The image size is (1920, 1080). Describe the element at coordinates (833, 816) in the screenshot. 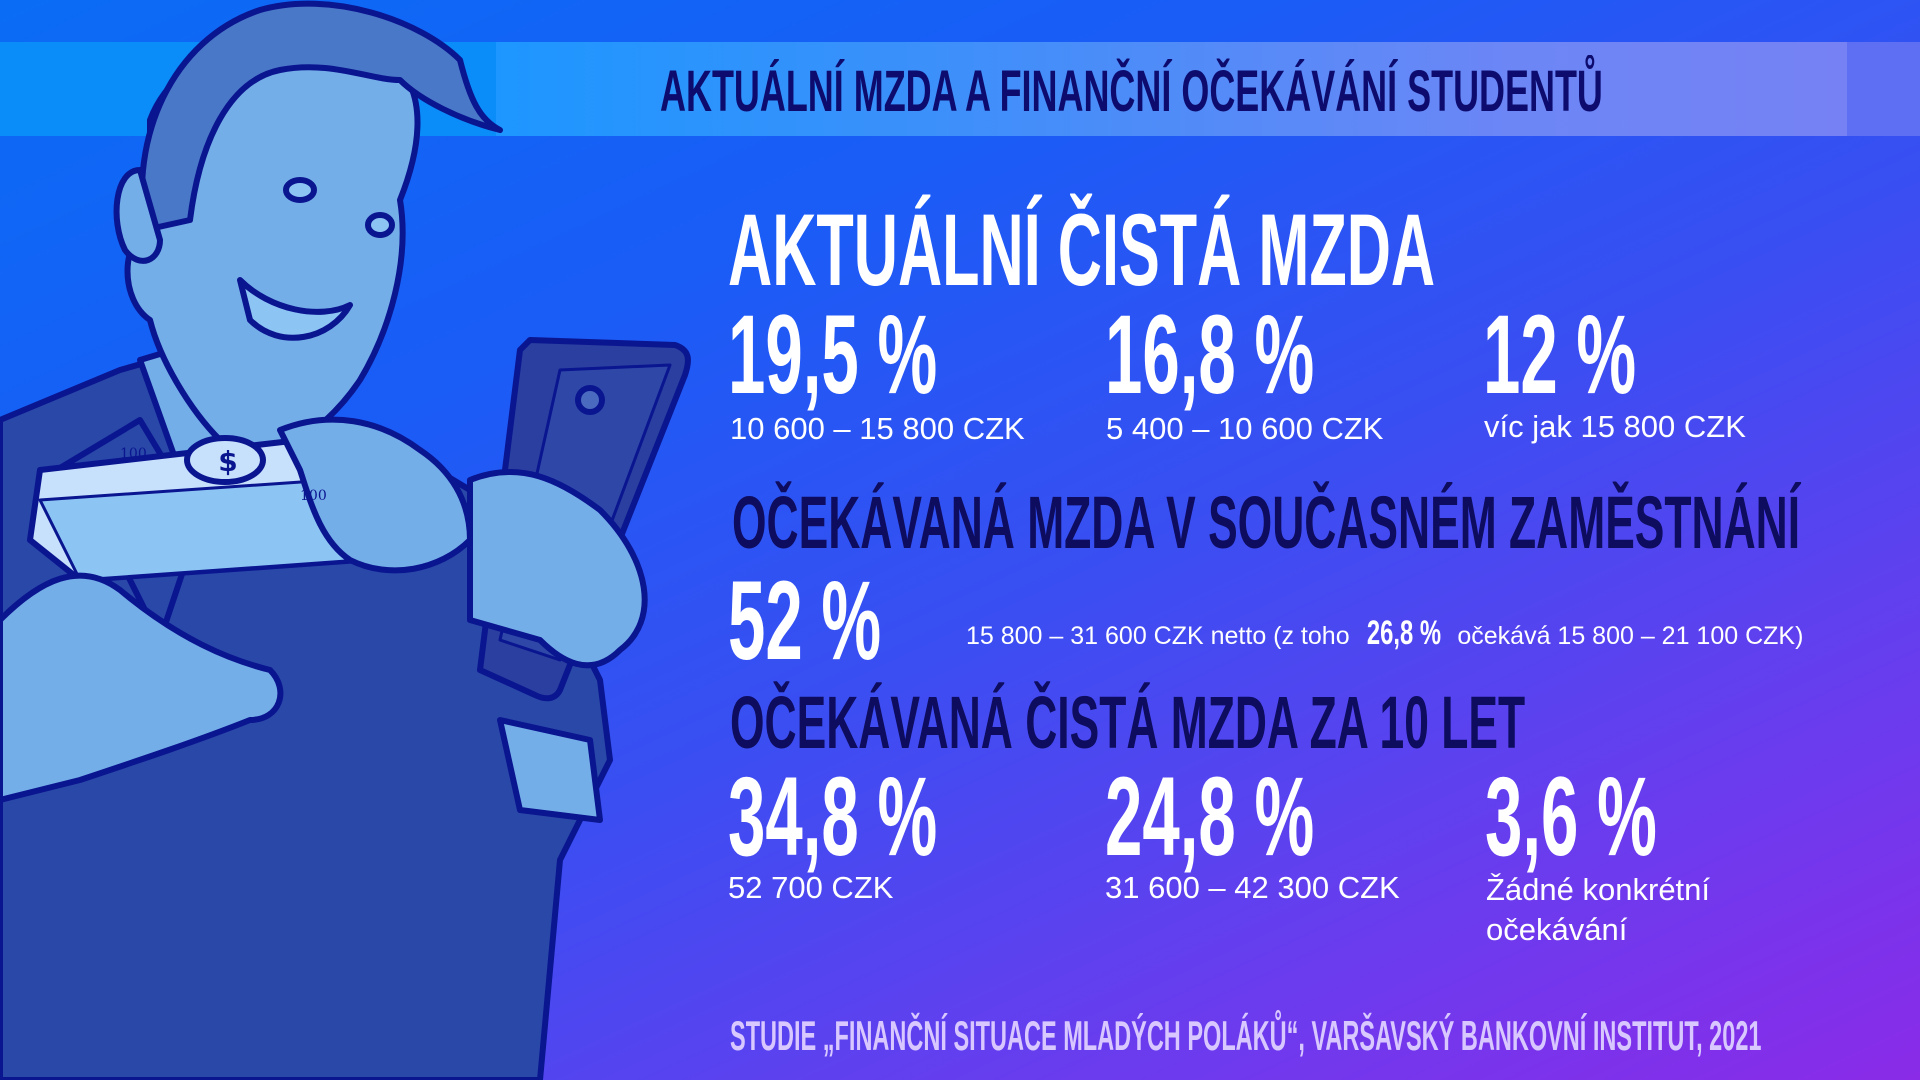

I see `stat-value: 34,8 %` at that location.